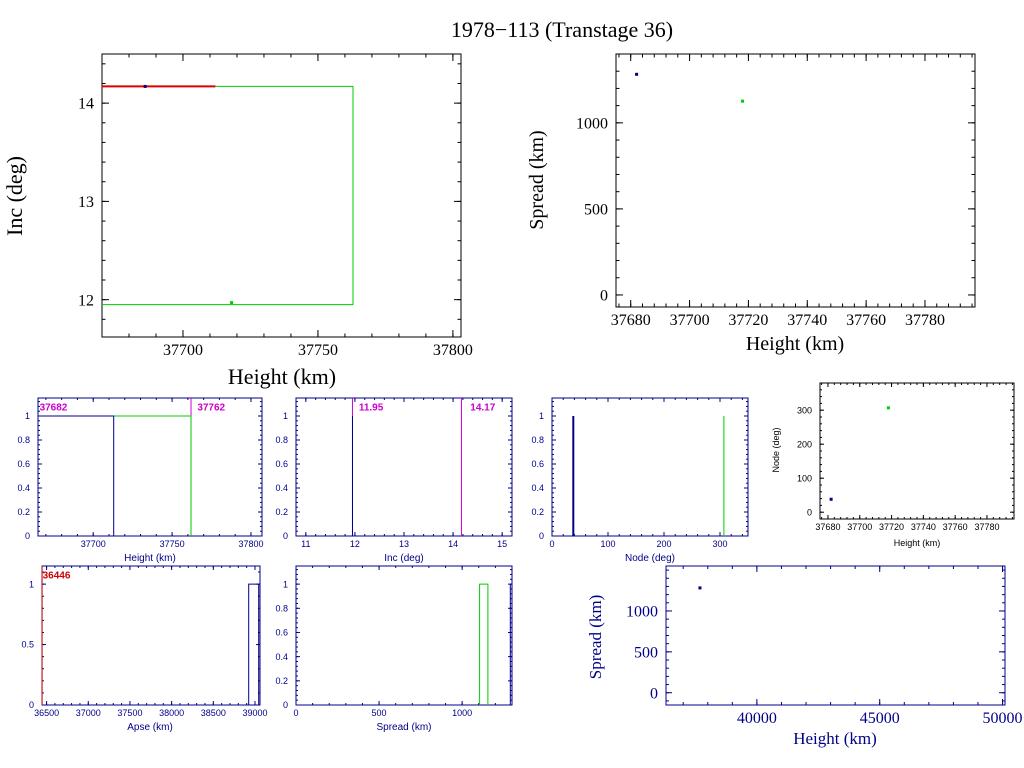 This screenshot has width=1024, height=768. What do you see at coordinates (502, 544) in the screenshot?
I see `x-tick-label: 15` at bounding box center [502, 544].